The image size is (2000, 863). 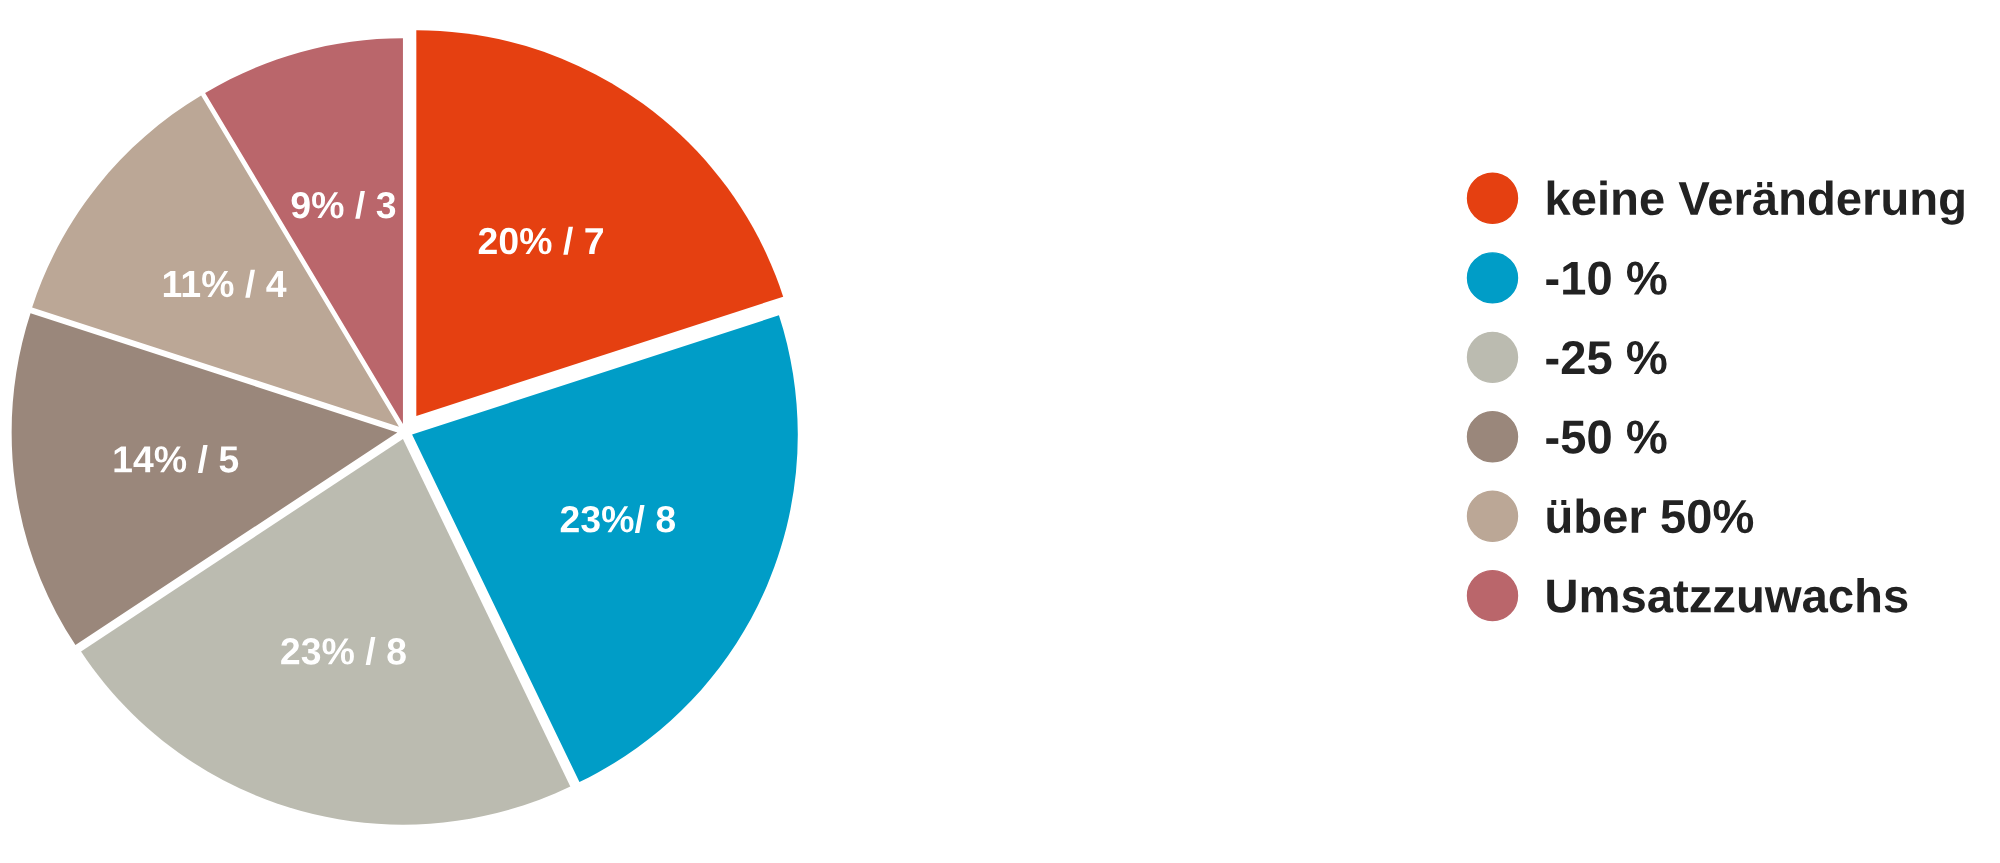 I want to click on data-label: 23%/ 8, so click(x=618, y=518).